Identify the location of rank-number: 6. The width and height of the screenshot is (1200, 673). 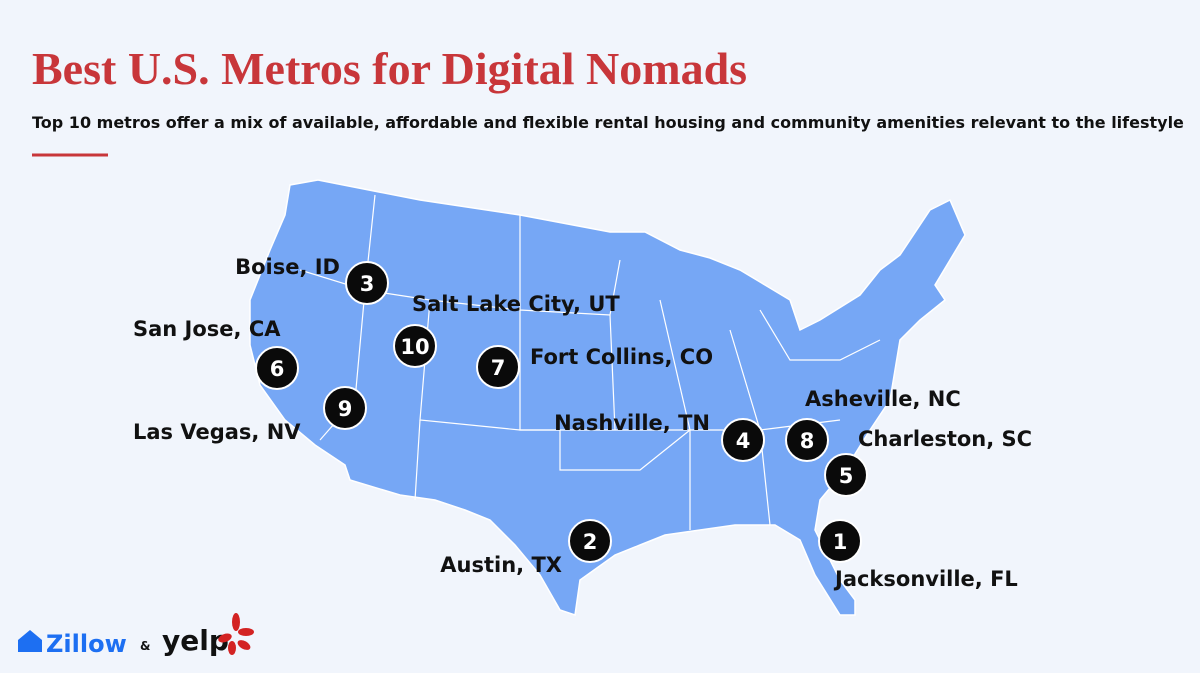
(277, 369).